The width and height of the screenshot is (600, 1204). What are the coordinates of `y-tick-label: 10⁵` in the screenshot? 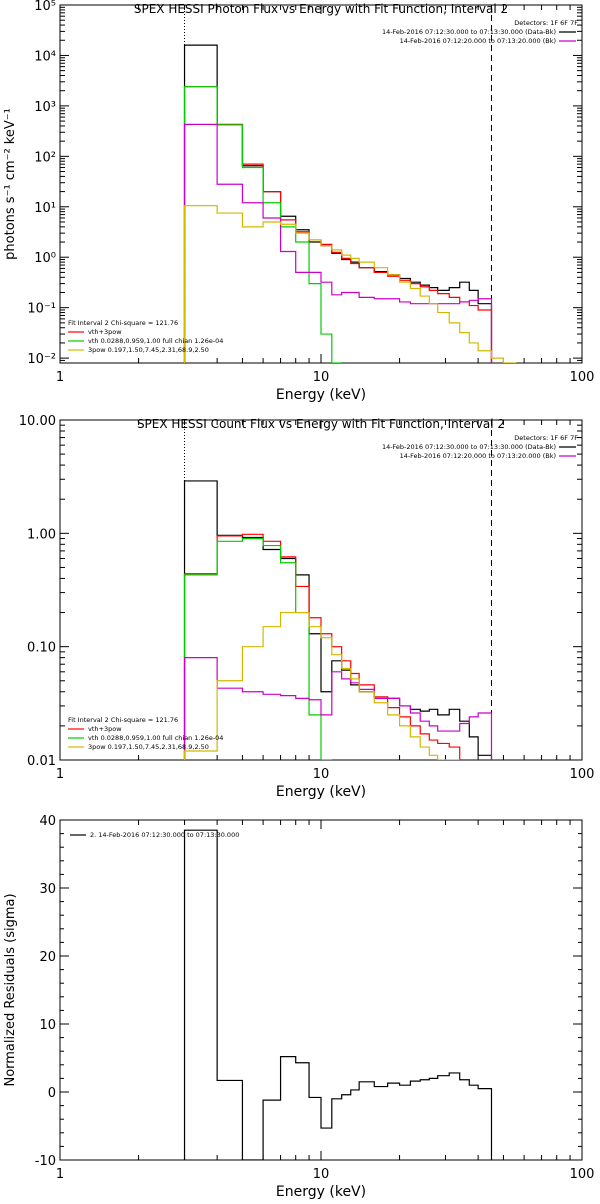 It's located at (45, 7).